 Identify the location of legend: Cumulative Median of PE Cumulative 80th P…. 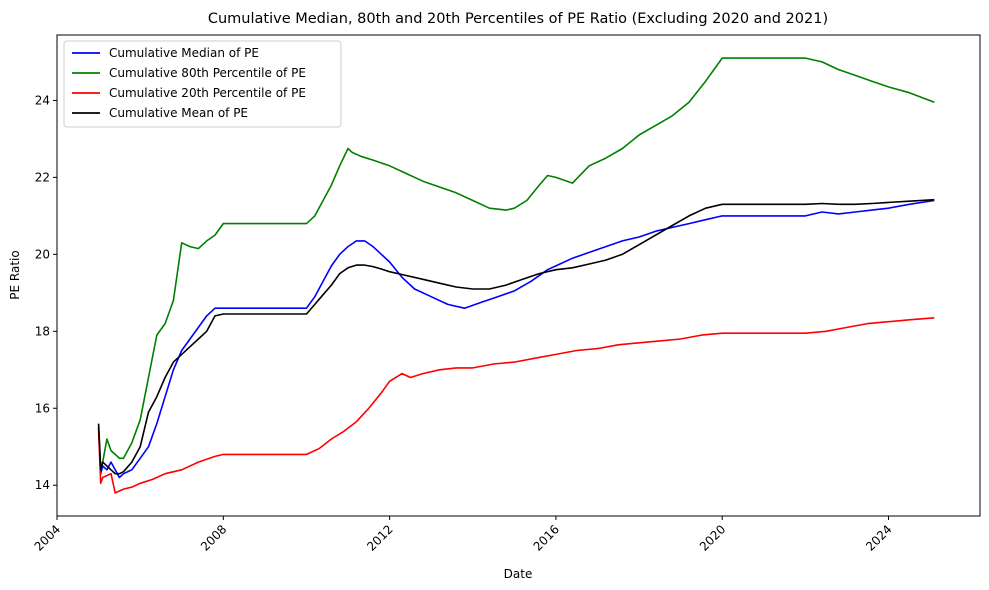
(202, 84).